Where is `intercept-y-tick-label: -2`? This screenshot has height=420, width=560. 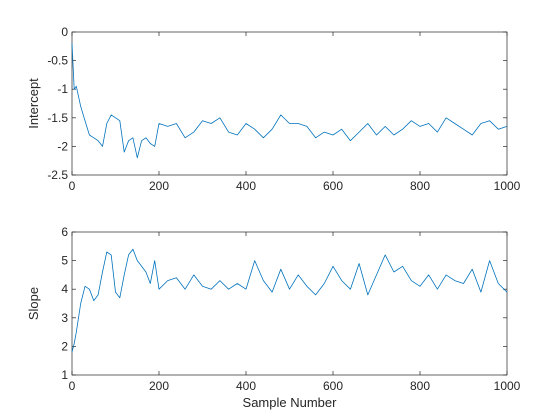 intercept-y-tick-label: -2 is located at coordinates (62, 146).